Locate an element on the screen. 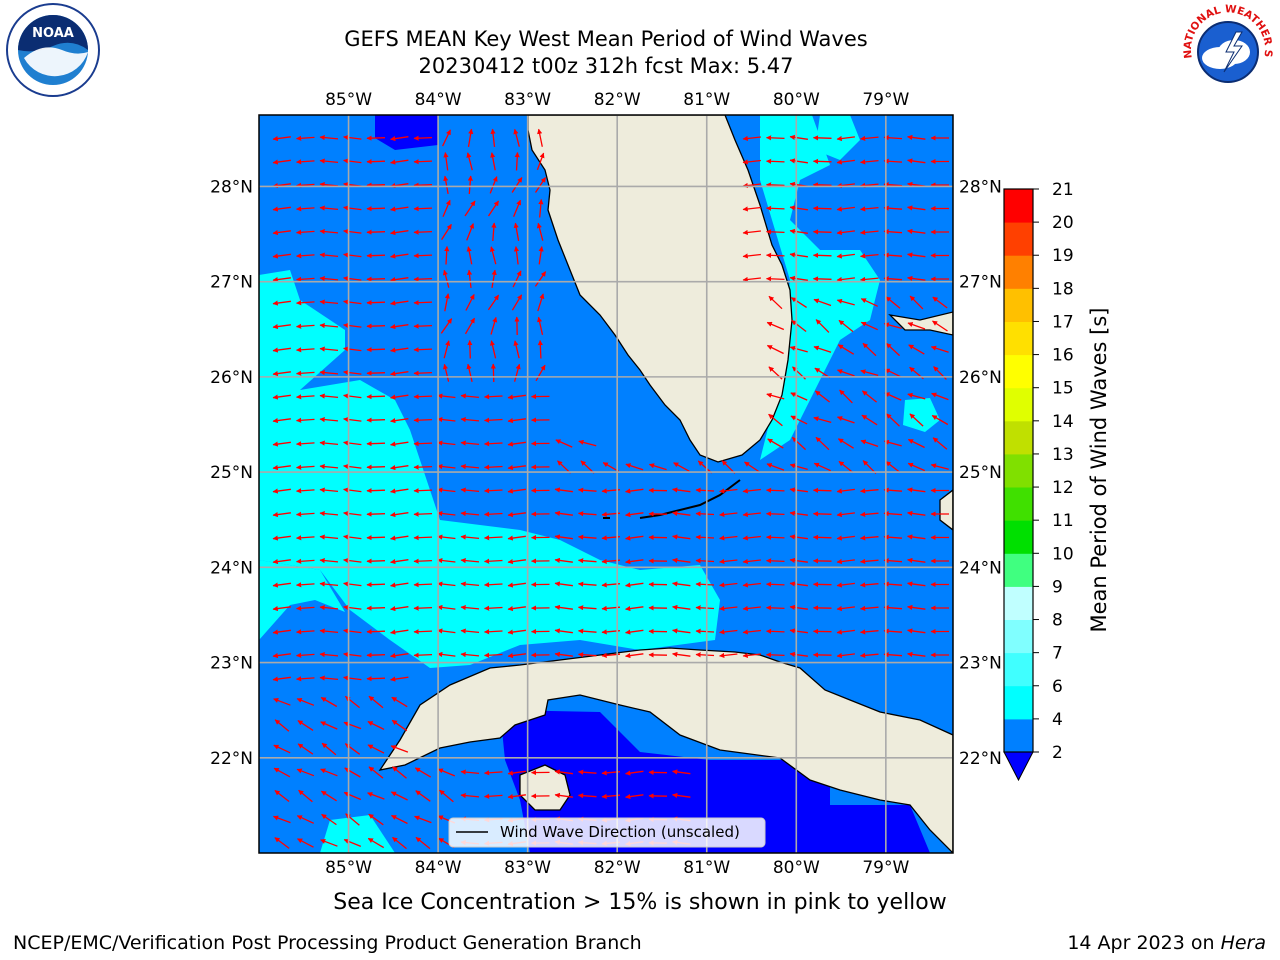 Image resolution: width=1280 pixels, height=960 pixels. lon-tick-label: 85°W is located at coordinates (348, 100).